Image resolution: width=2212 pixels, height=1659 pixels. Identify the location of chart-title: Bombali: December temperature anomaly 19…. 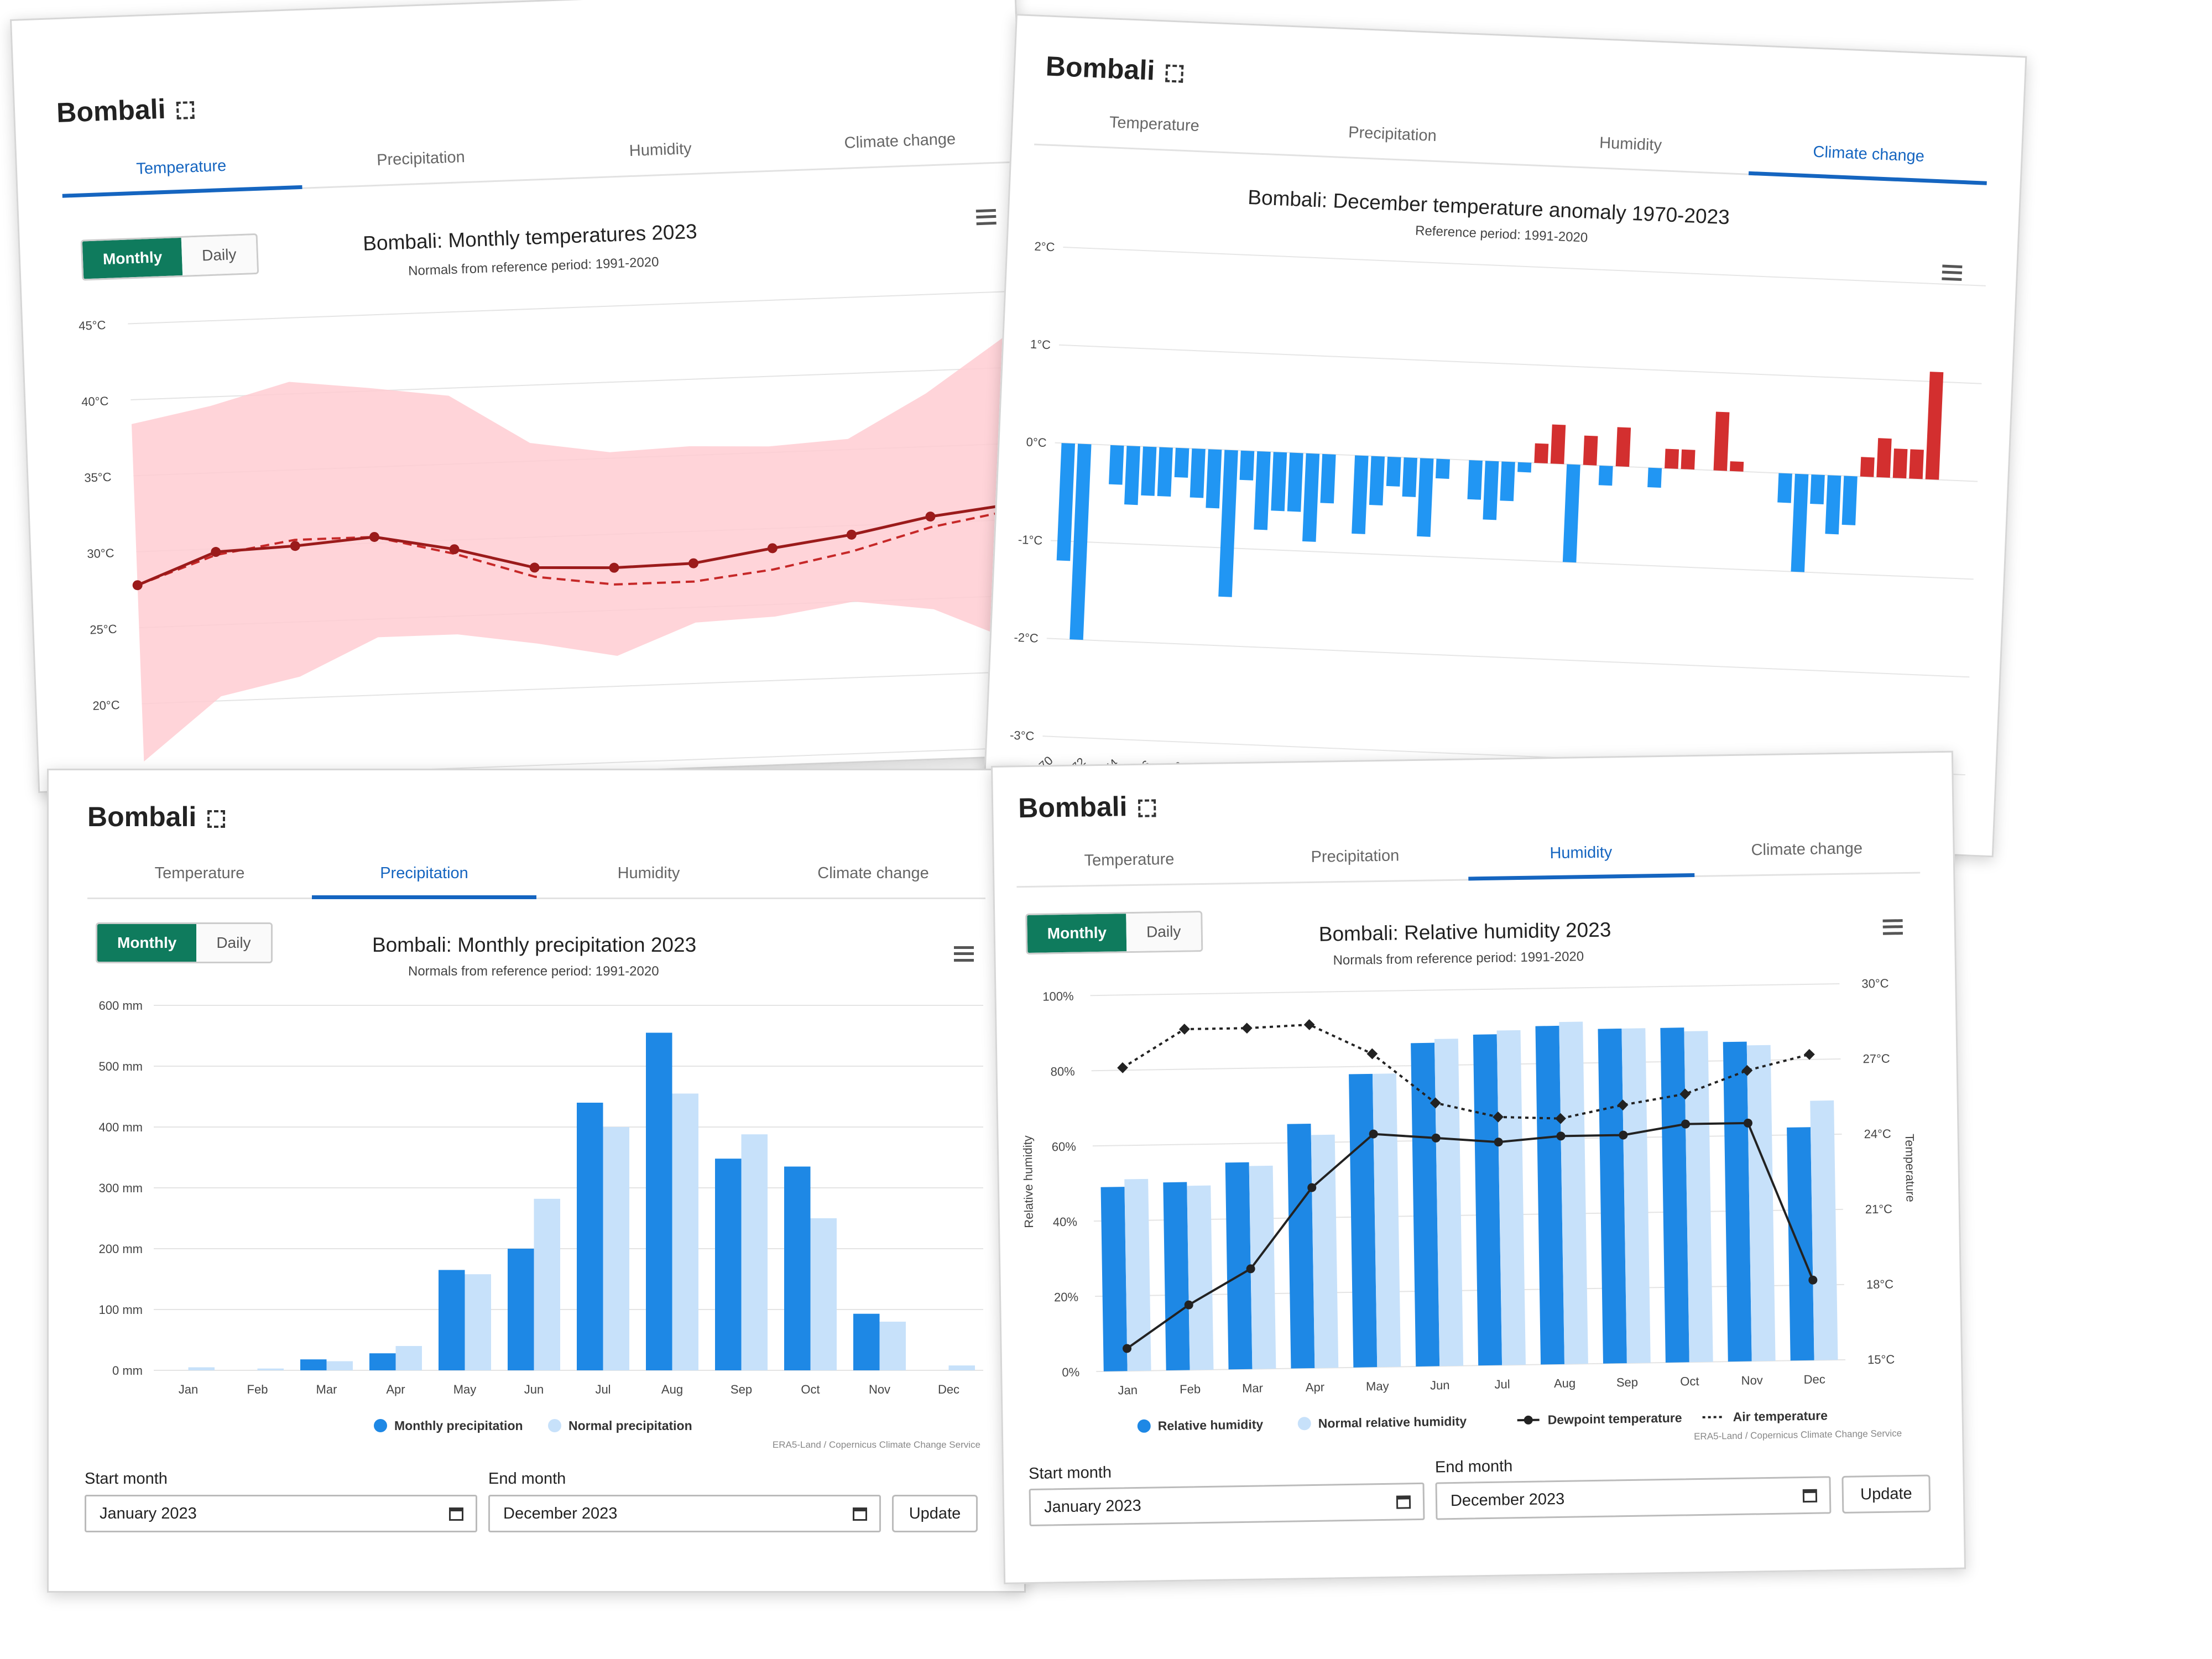
(1489, 207).